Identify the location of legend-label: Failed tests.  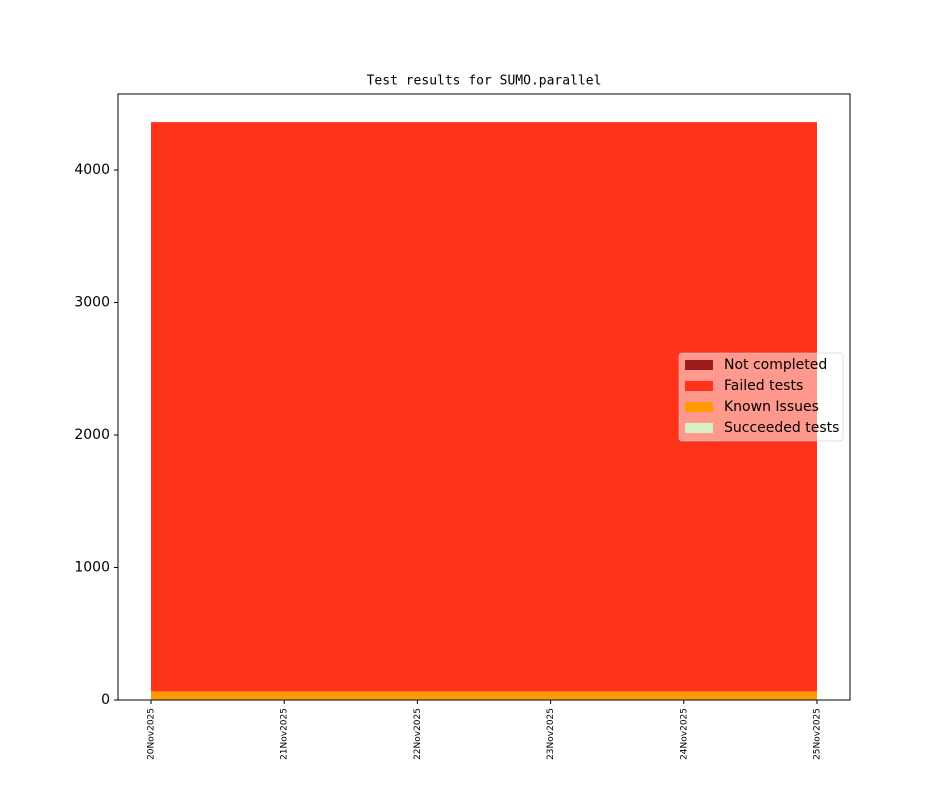
(763, 386).